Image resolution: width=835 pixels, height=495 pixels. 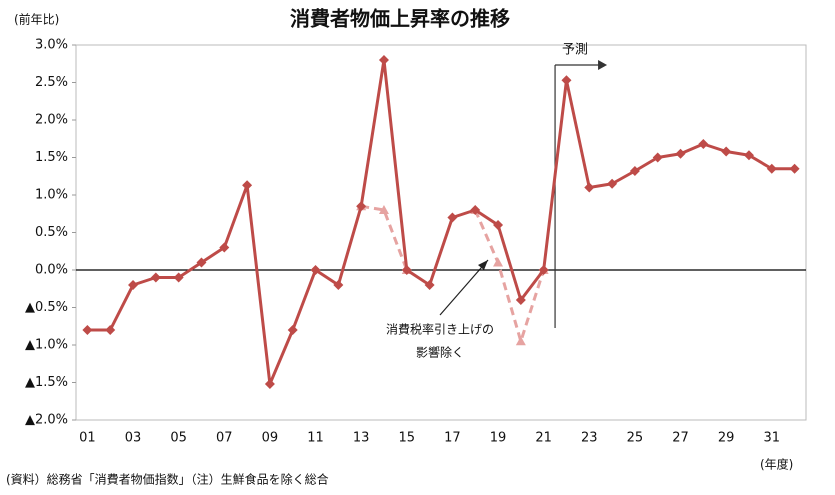 I want to click on x-tick-label: 15, so click(x=407, y=438).